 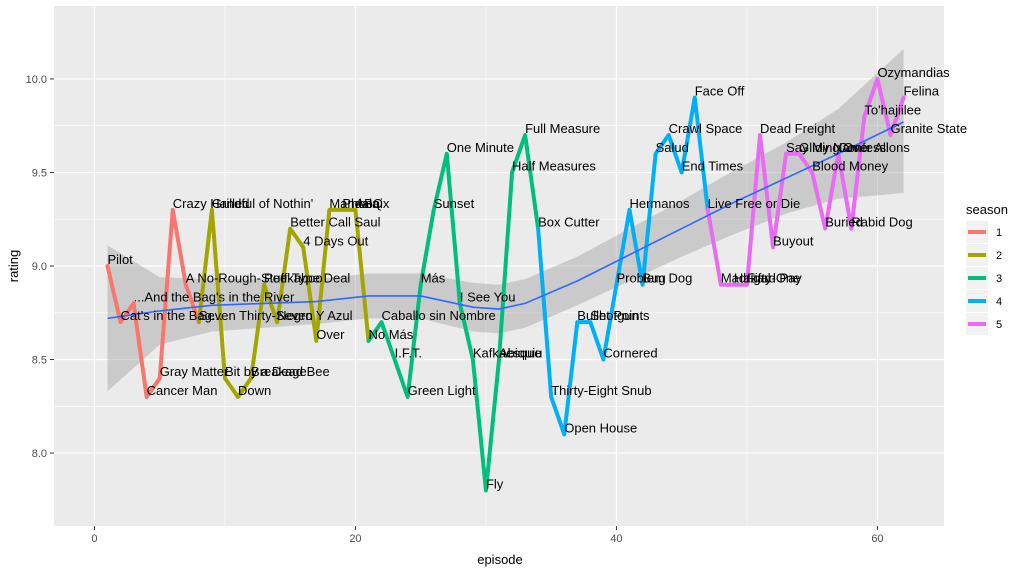 What do you see at coordinates (94, 539) in the screenshot?
I see `x-tick-label: 0` at bounding box center [94, 539].